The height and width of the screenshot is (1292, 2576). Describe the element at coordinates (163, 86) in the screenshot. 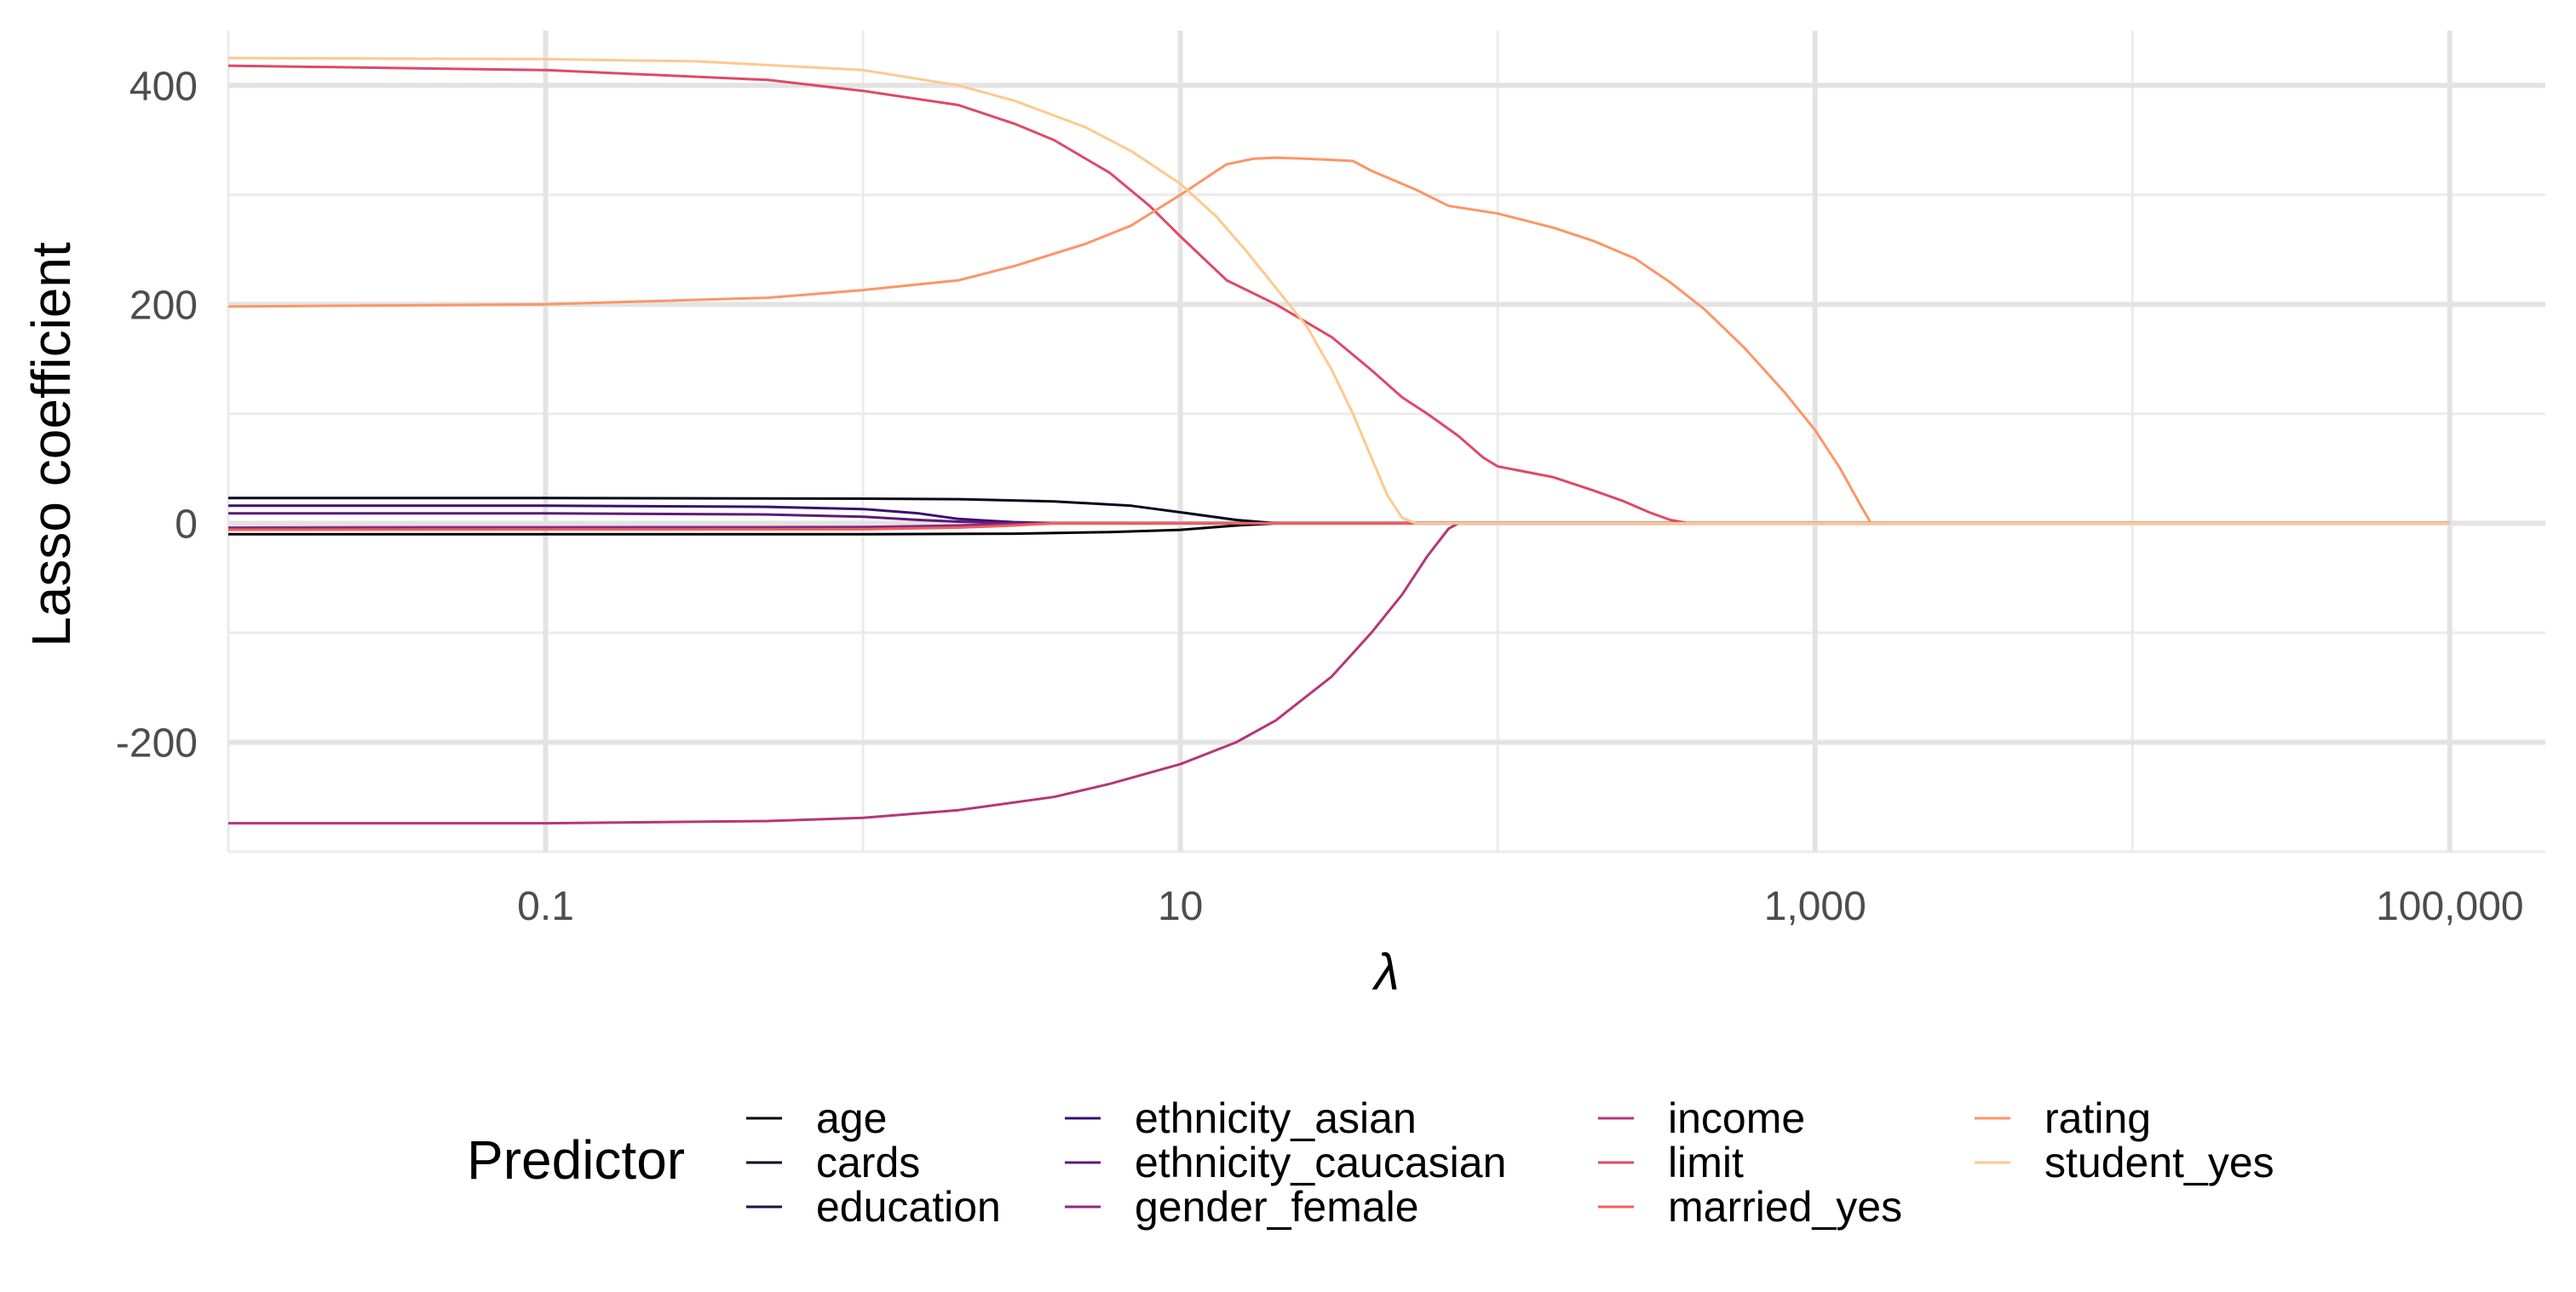

I see `y-tick-label: 400` at that location.